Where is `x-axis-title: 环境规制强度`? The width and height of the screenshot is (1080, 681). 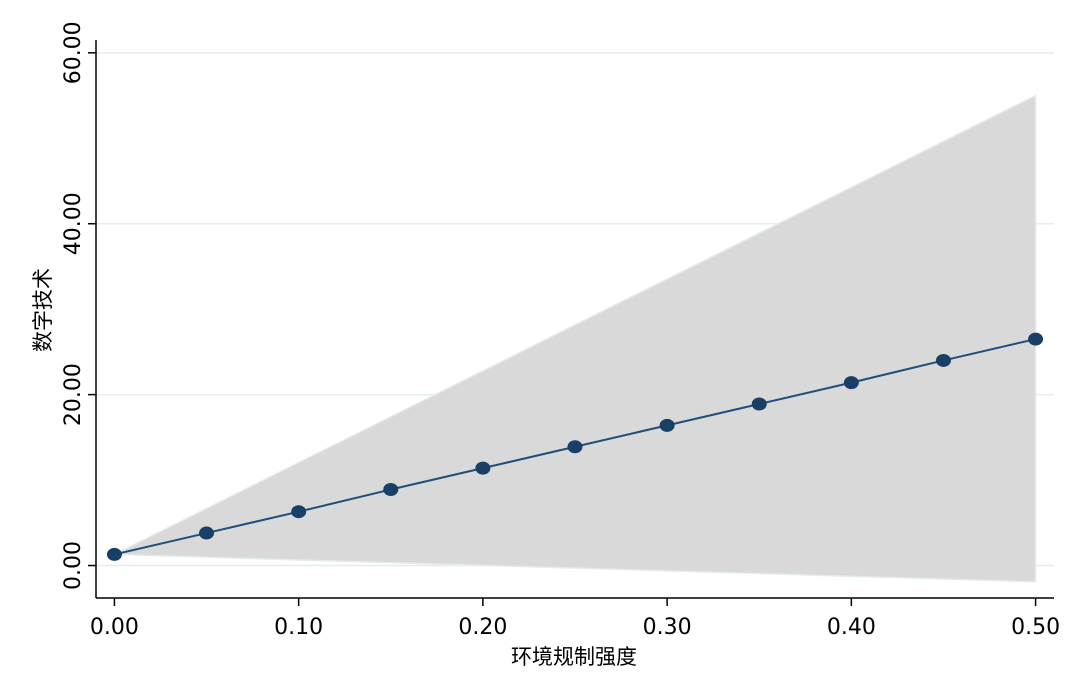
x-axis-title: 环境规制强度 is located at coordinates (574, 657).